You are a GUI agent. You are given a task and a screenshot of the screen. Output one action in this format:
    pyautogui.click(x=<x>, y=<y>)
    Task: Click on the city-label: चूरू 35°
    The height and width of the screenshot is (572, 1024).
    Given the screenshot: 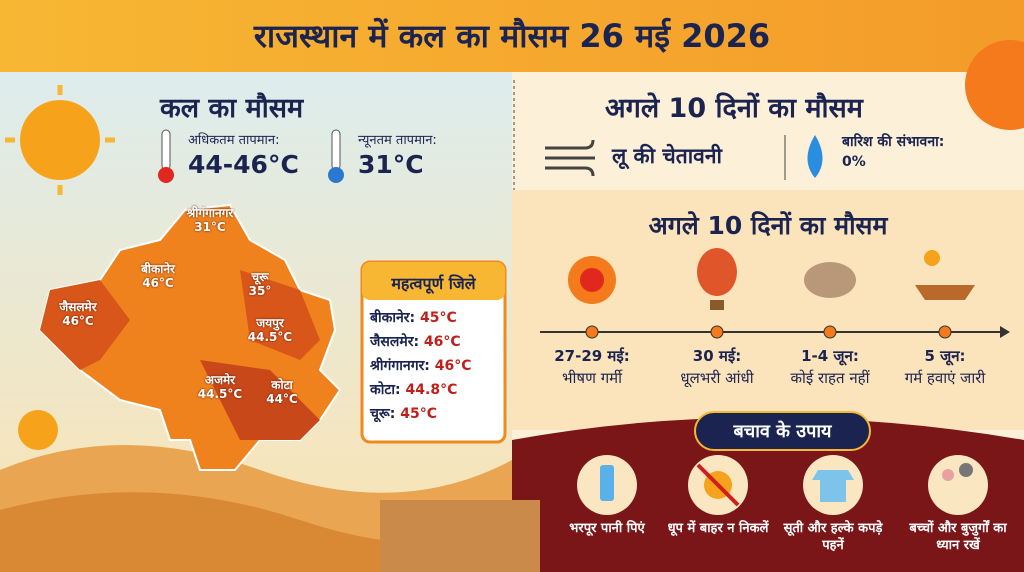 What is the action you would take?
    pyautogui.click(x=260, y=284)
    